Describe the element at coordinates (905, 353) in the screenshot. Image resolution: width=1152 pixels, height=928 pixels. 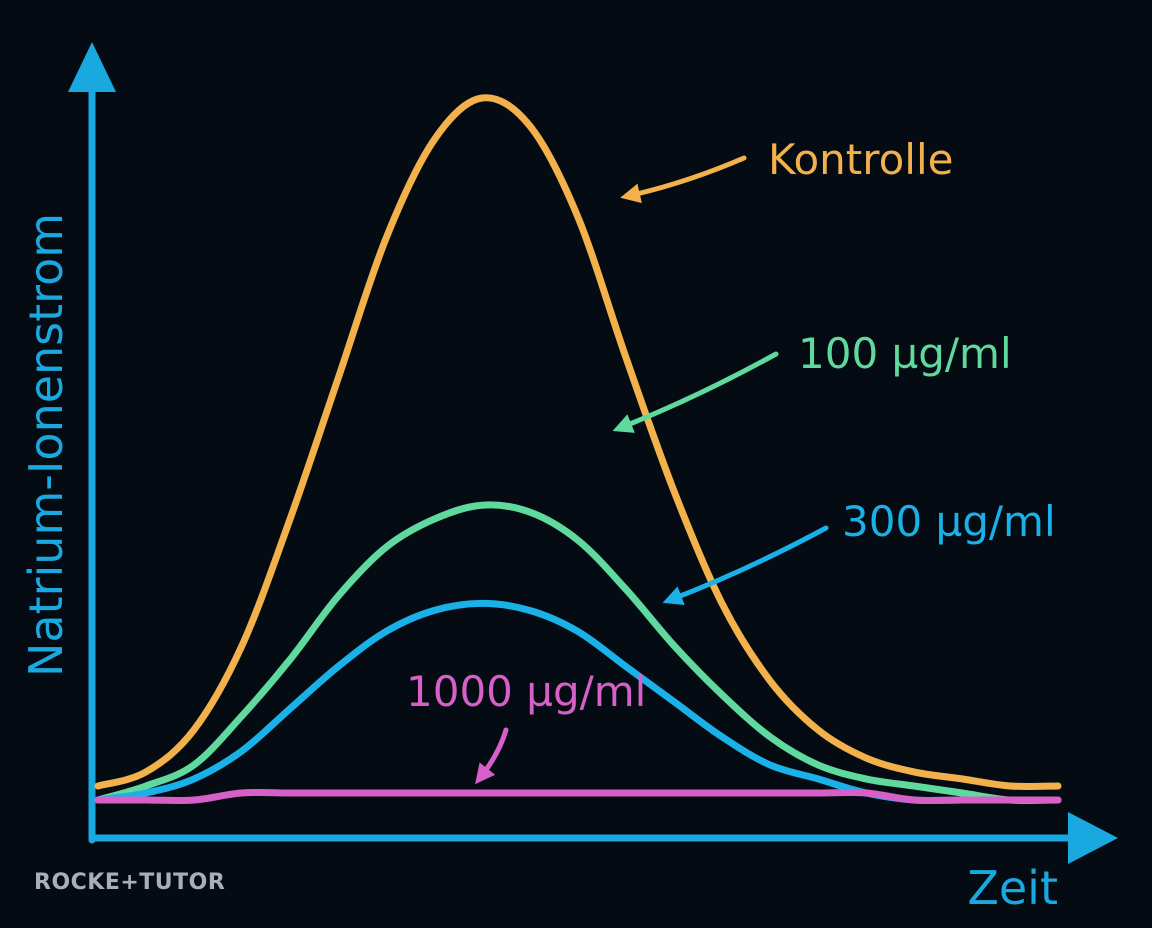
I see `series-label-1: 100 µg/ml` at that location.